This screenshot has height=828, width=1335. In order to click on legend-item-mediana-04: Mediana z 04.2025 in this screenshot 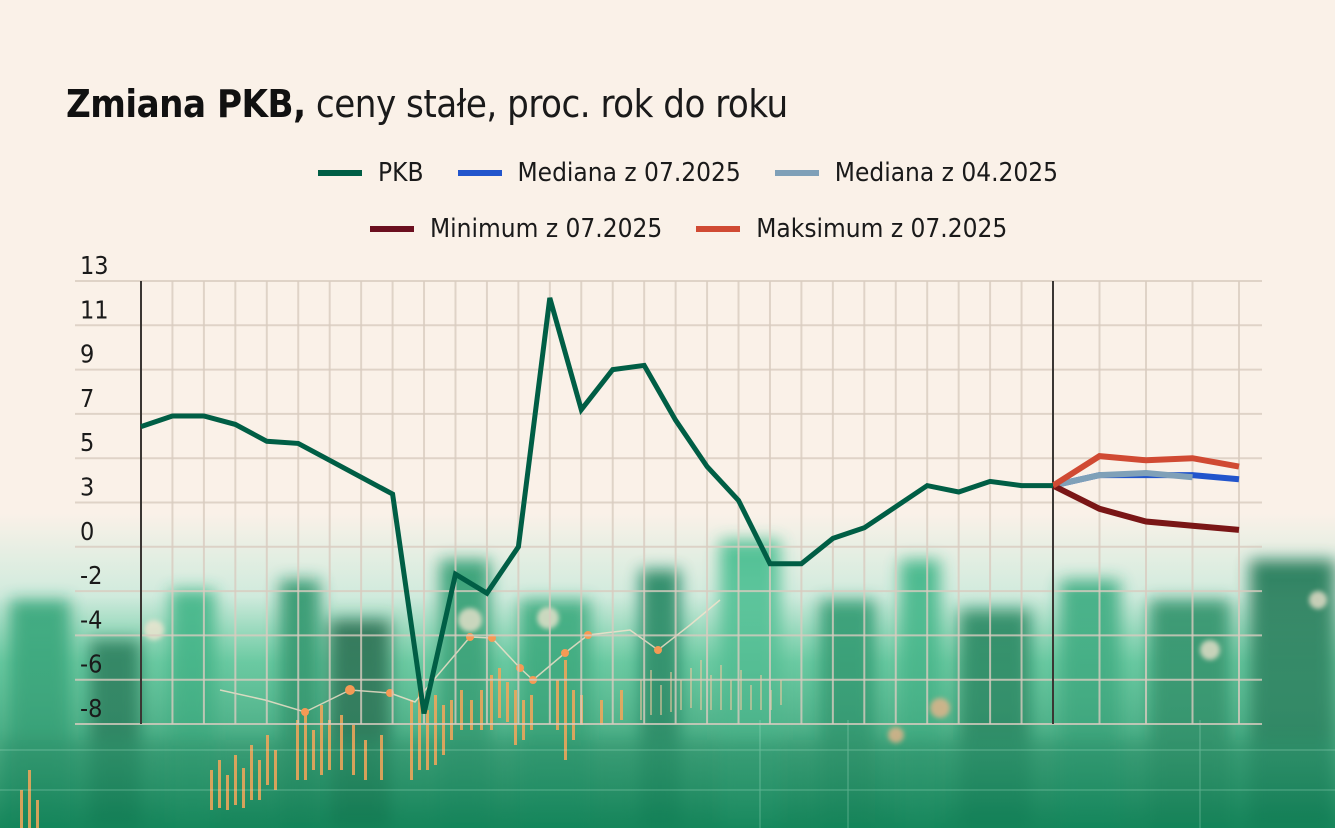, I will do `click(916, 173)`.